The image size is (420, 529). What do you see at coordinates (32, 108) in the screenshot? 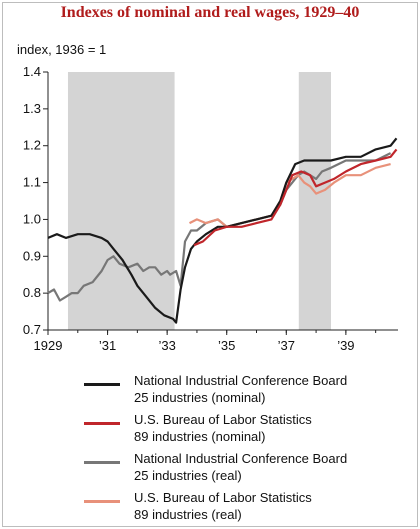
I see `y-tick-label: 1.3` at bounding box center [32, 108].